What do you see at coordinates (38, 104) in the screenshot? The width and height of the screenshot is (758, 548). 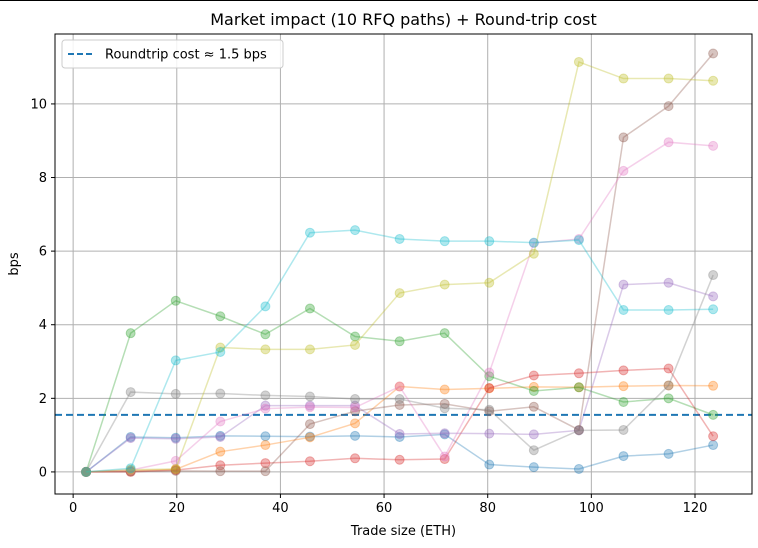 I see `y-tick-label: 10` at bounding box center [38, 104].